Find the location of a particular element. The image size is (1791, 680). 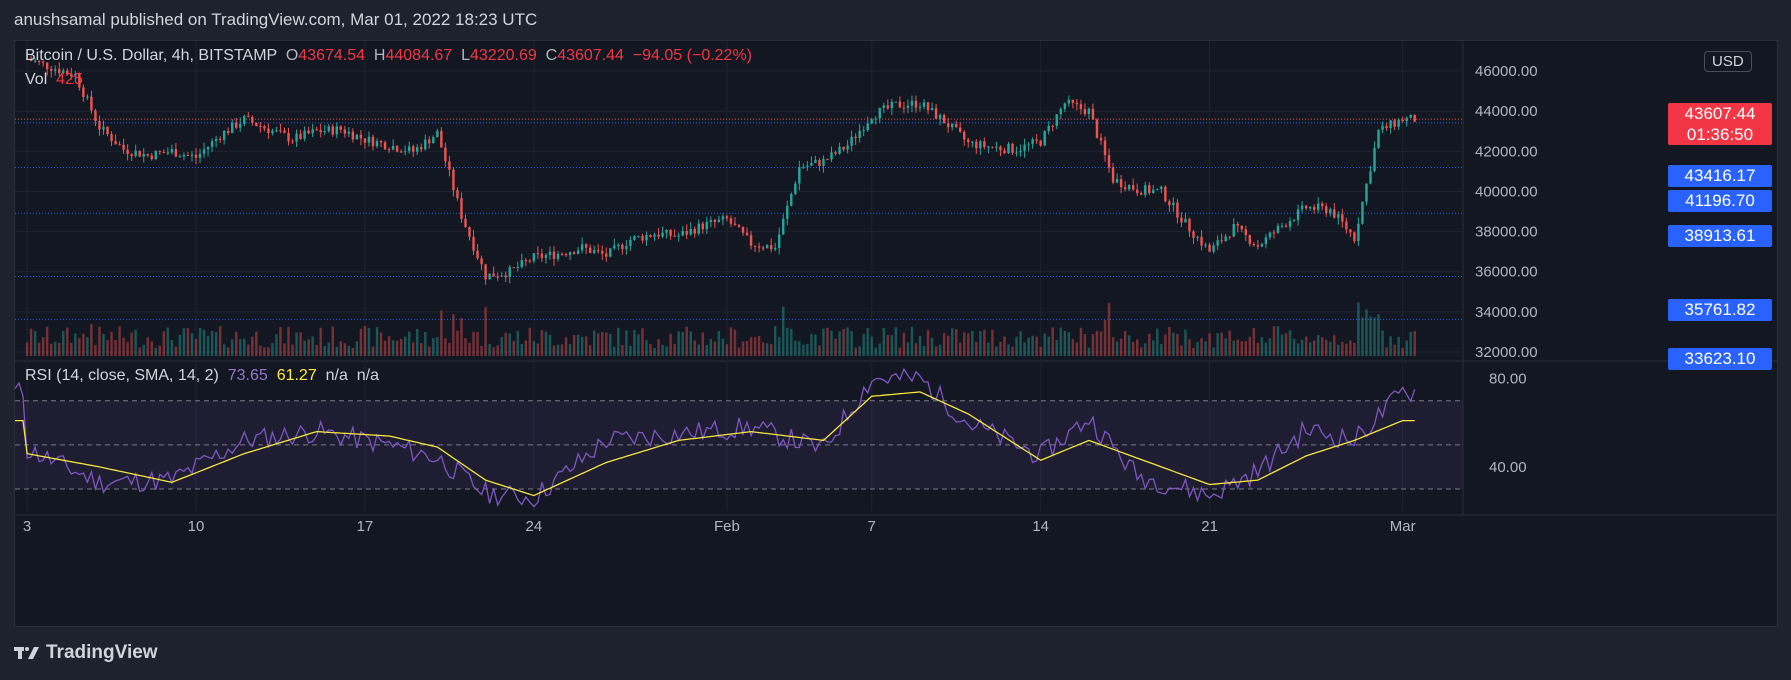

rsi-sma-line is located at coordinates (715, 444).